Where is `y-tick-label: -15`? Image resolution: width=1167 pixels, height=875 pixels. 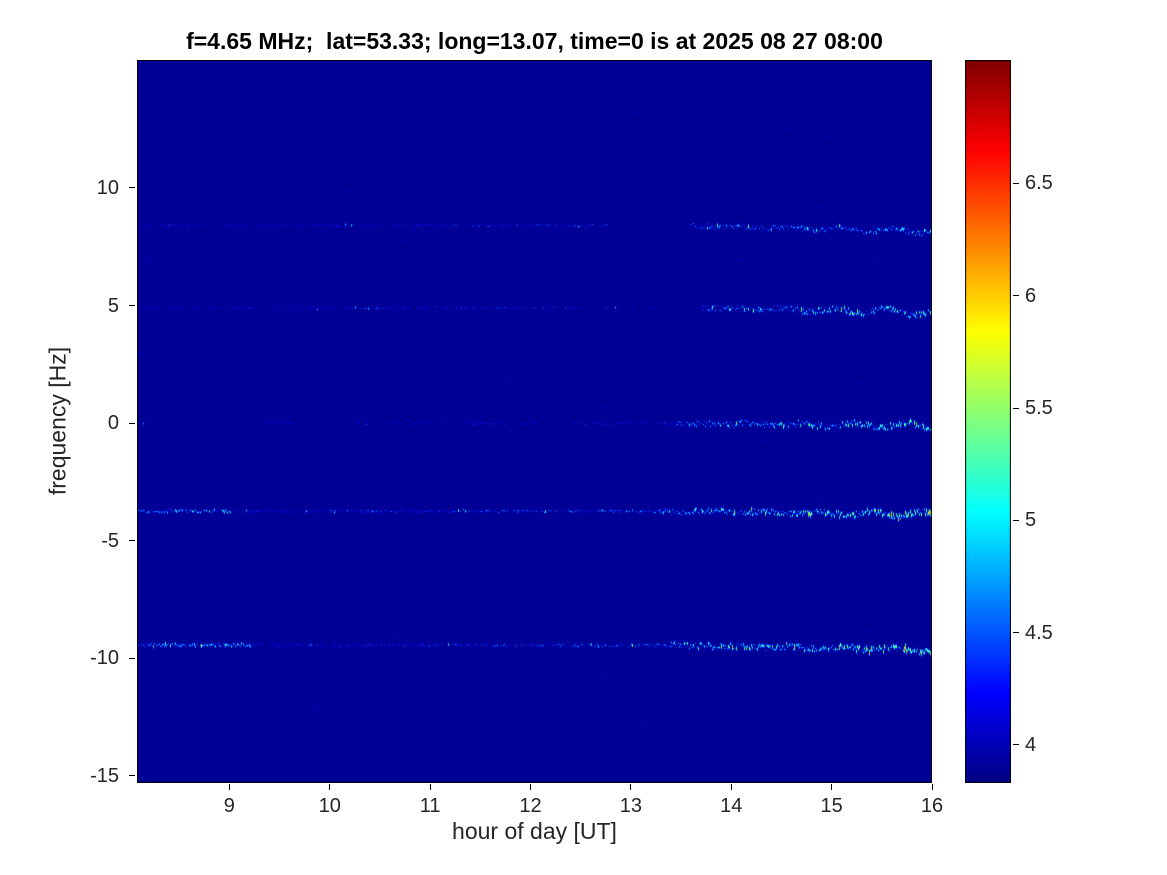
y-tick-label: -15 is located at coordinates (104, 775).